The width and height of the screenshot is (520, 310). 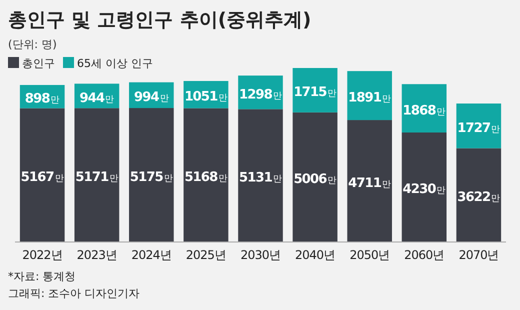 What do you see at coordinates (424, 255) in the screenshot?
I see `x-tick-label: 2060년` at bounding box center [424, 255].